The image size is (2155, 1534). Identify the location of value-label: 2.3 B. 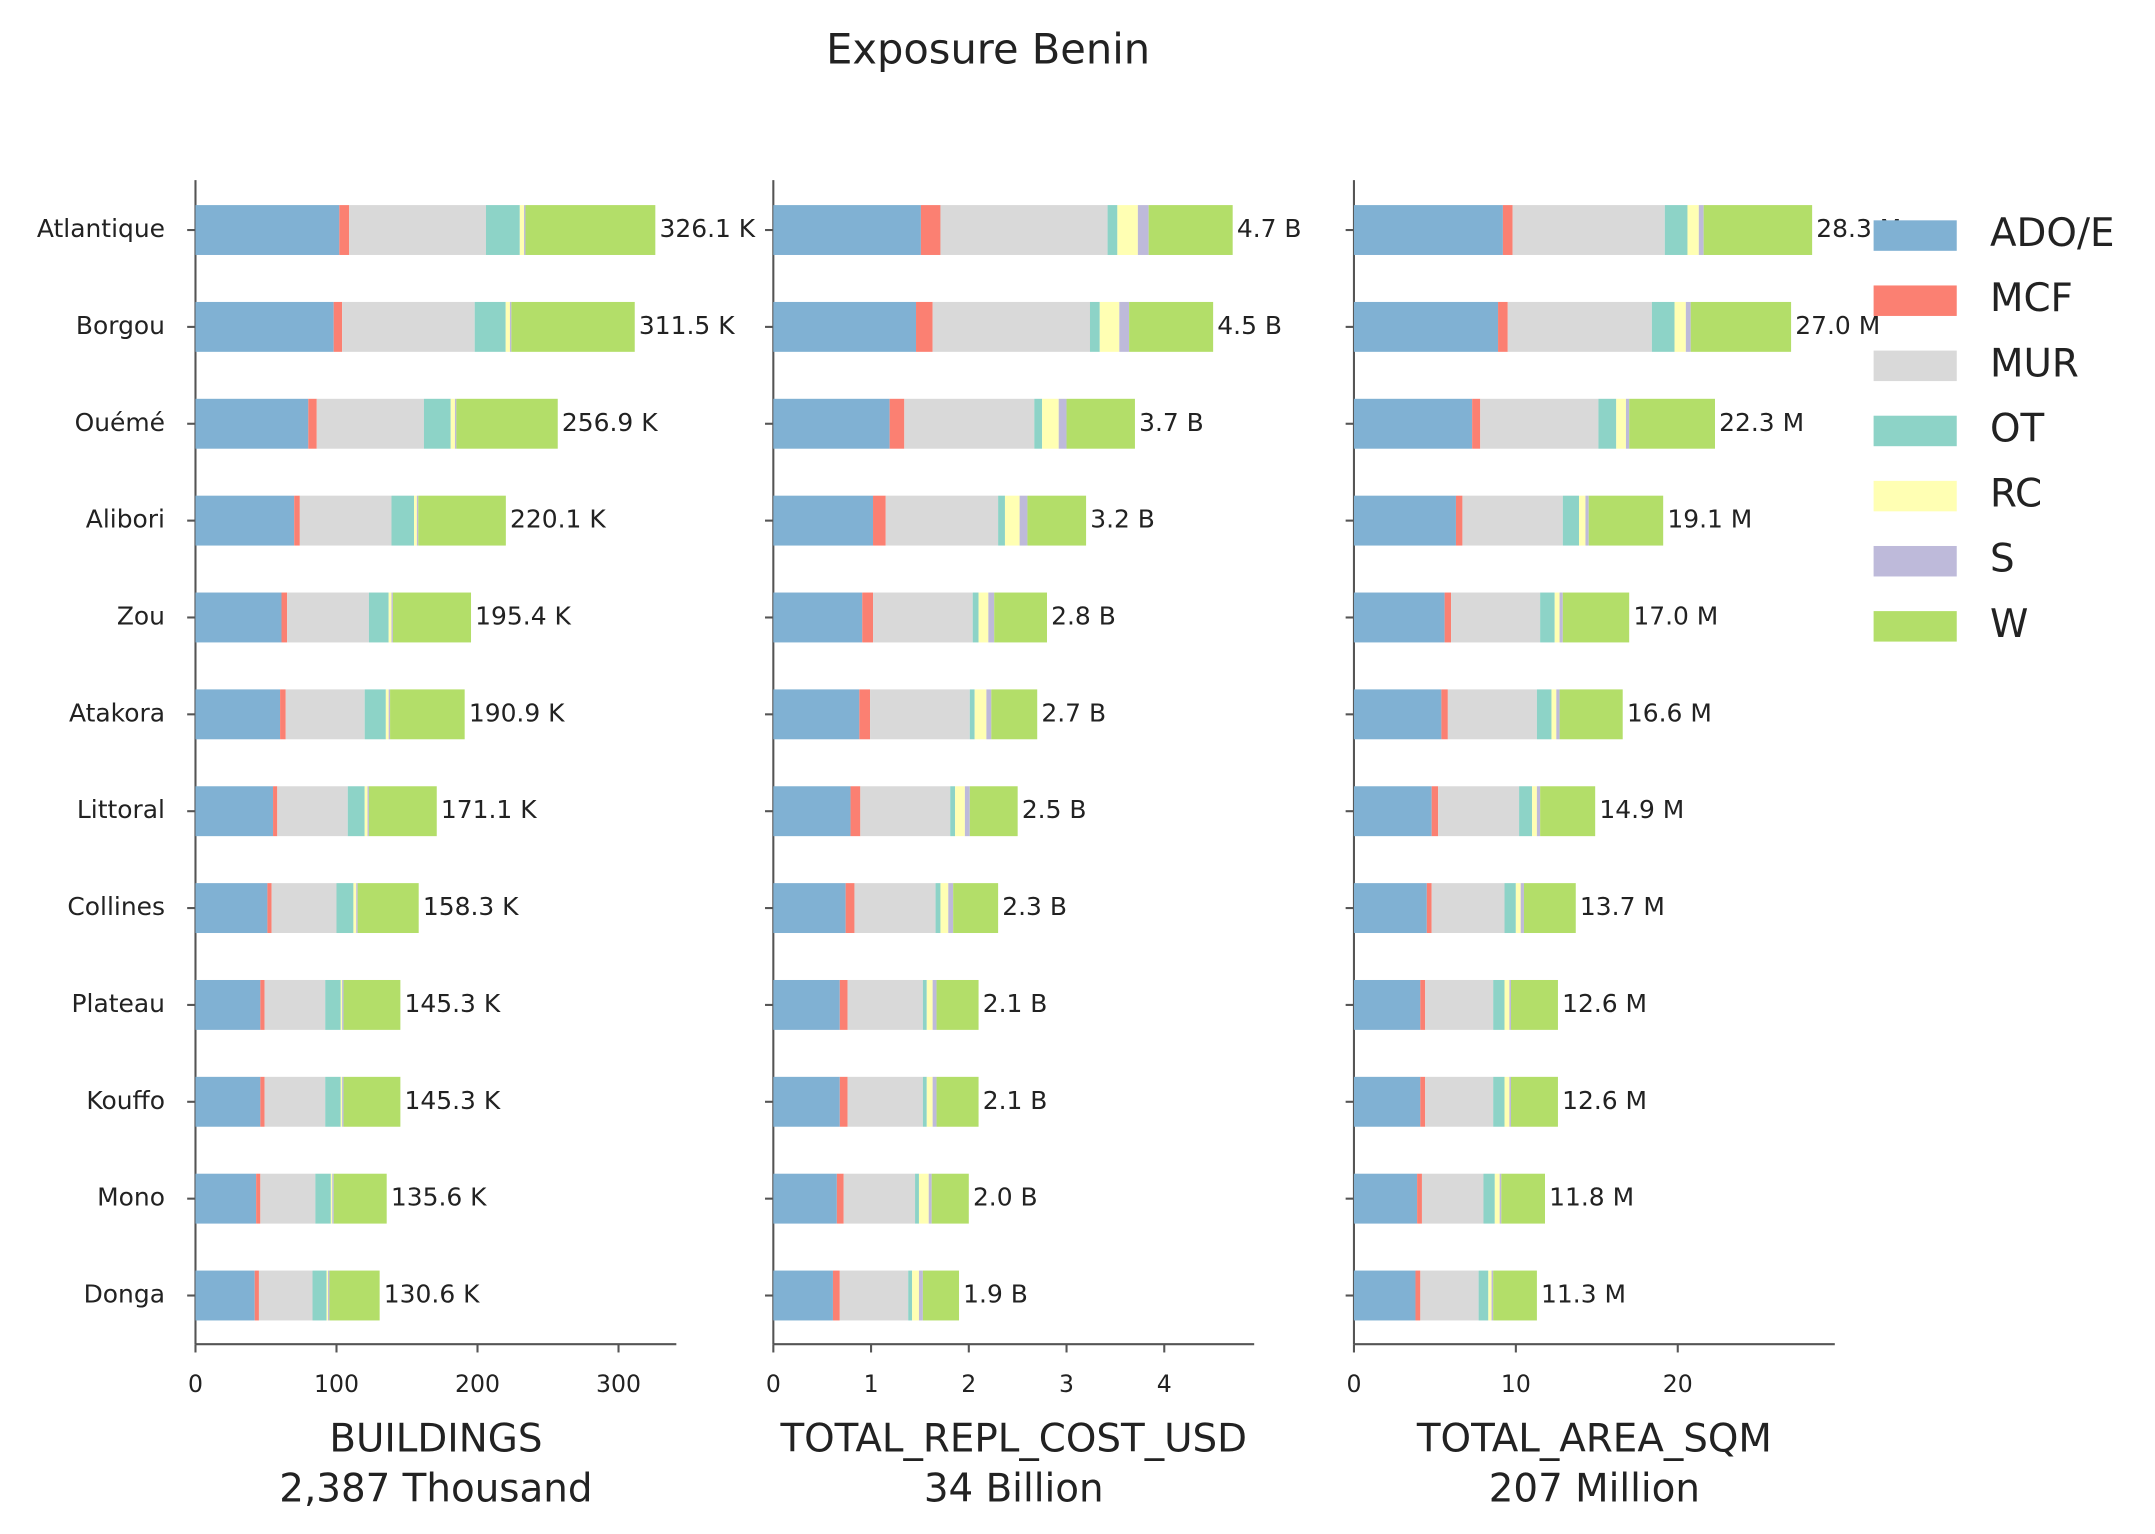
(1034, 906).